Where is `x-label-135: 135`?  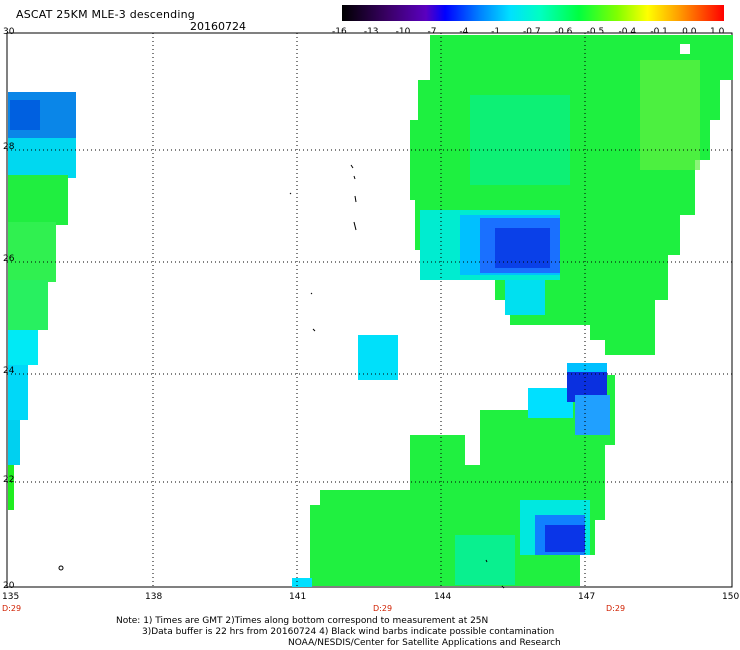
x-label-135: 135 is located at coordinates (11, 597).